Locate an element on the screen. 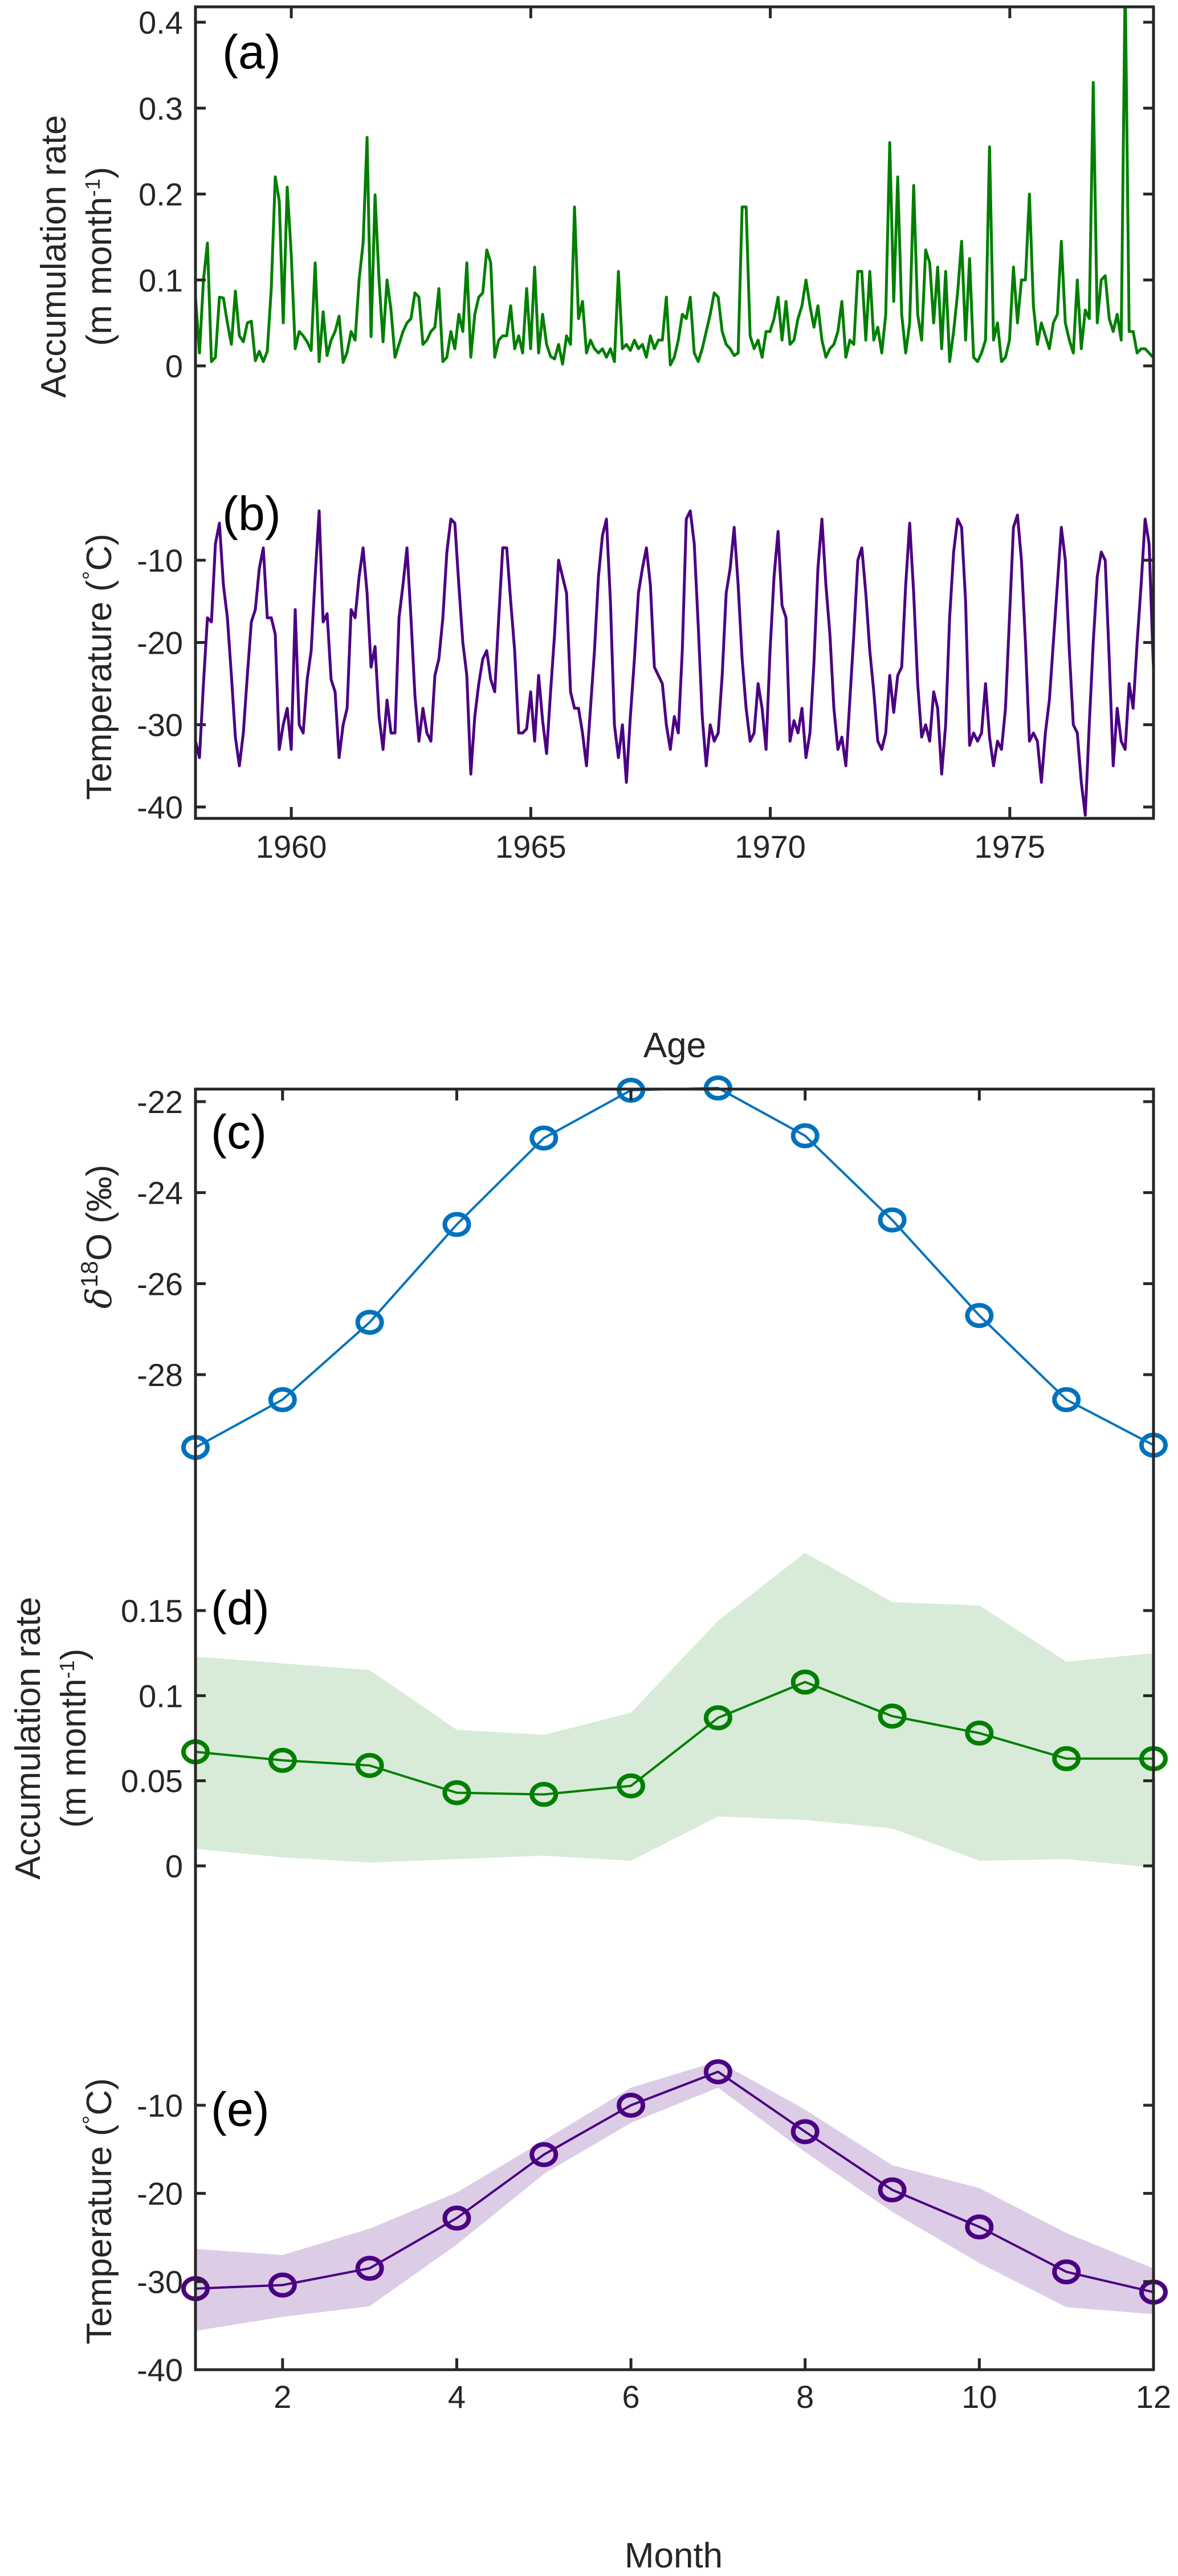 The height and width of the screenshot is (2576, 1178). panel-e-ylabel: Temperature (°C) is located at coordinates (99, 2211).